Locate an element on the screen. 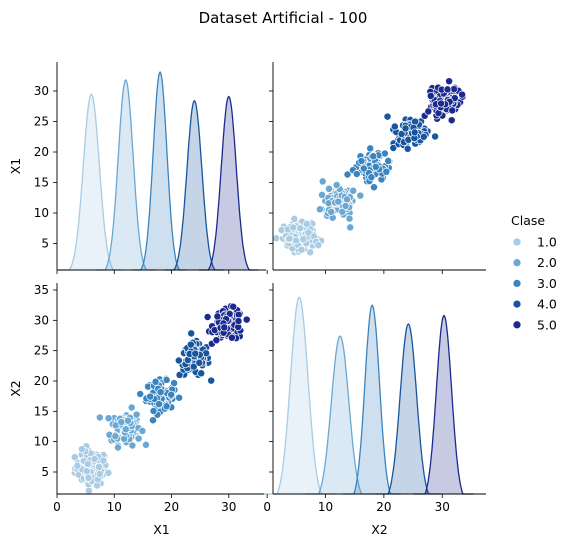 The image size is (572, 548). x-axis-label: X2 is located at coordinates (379, 529).